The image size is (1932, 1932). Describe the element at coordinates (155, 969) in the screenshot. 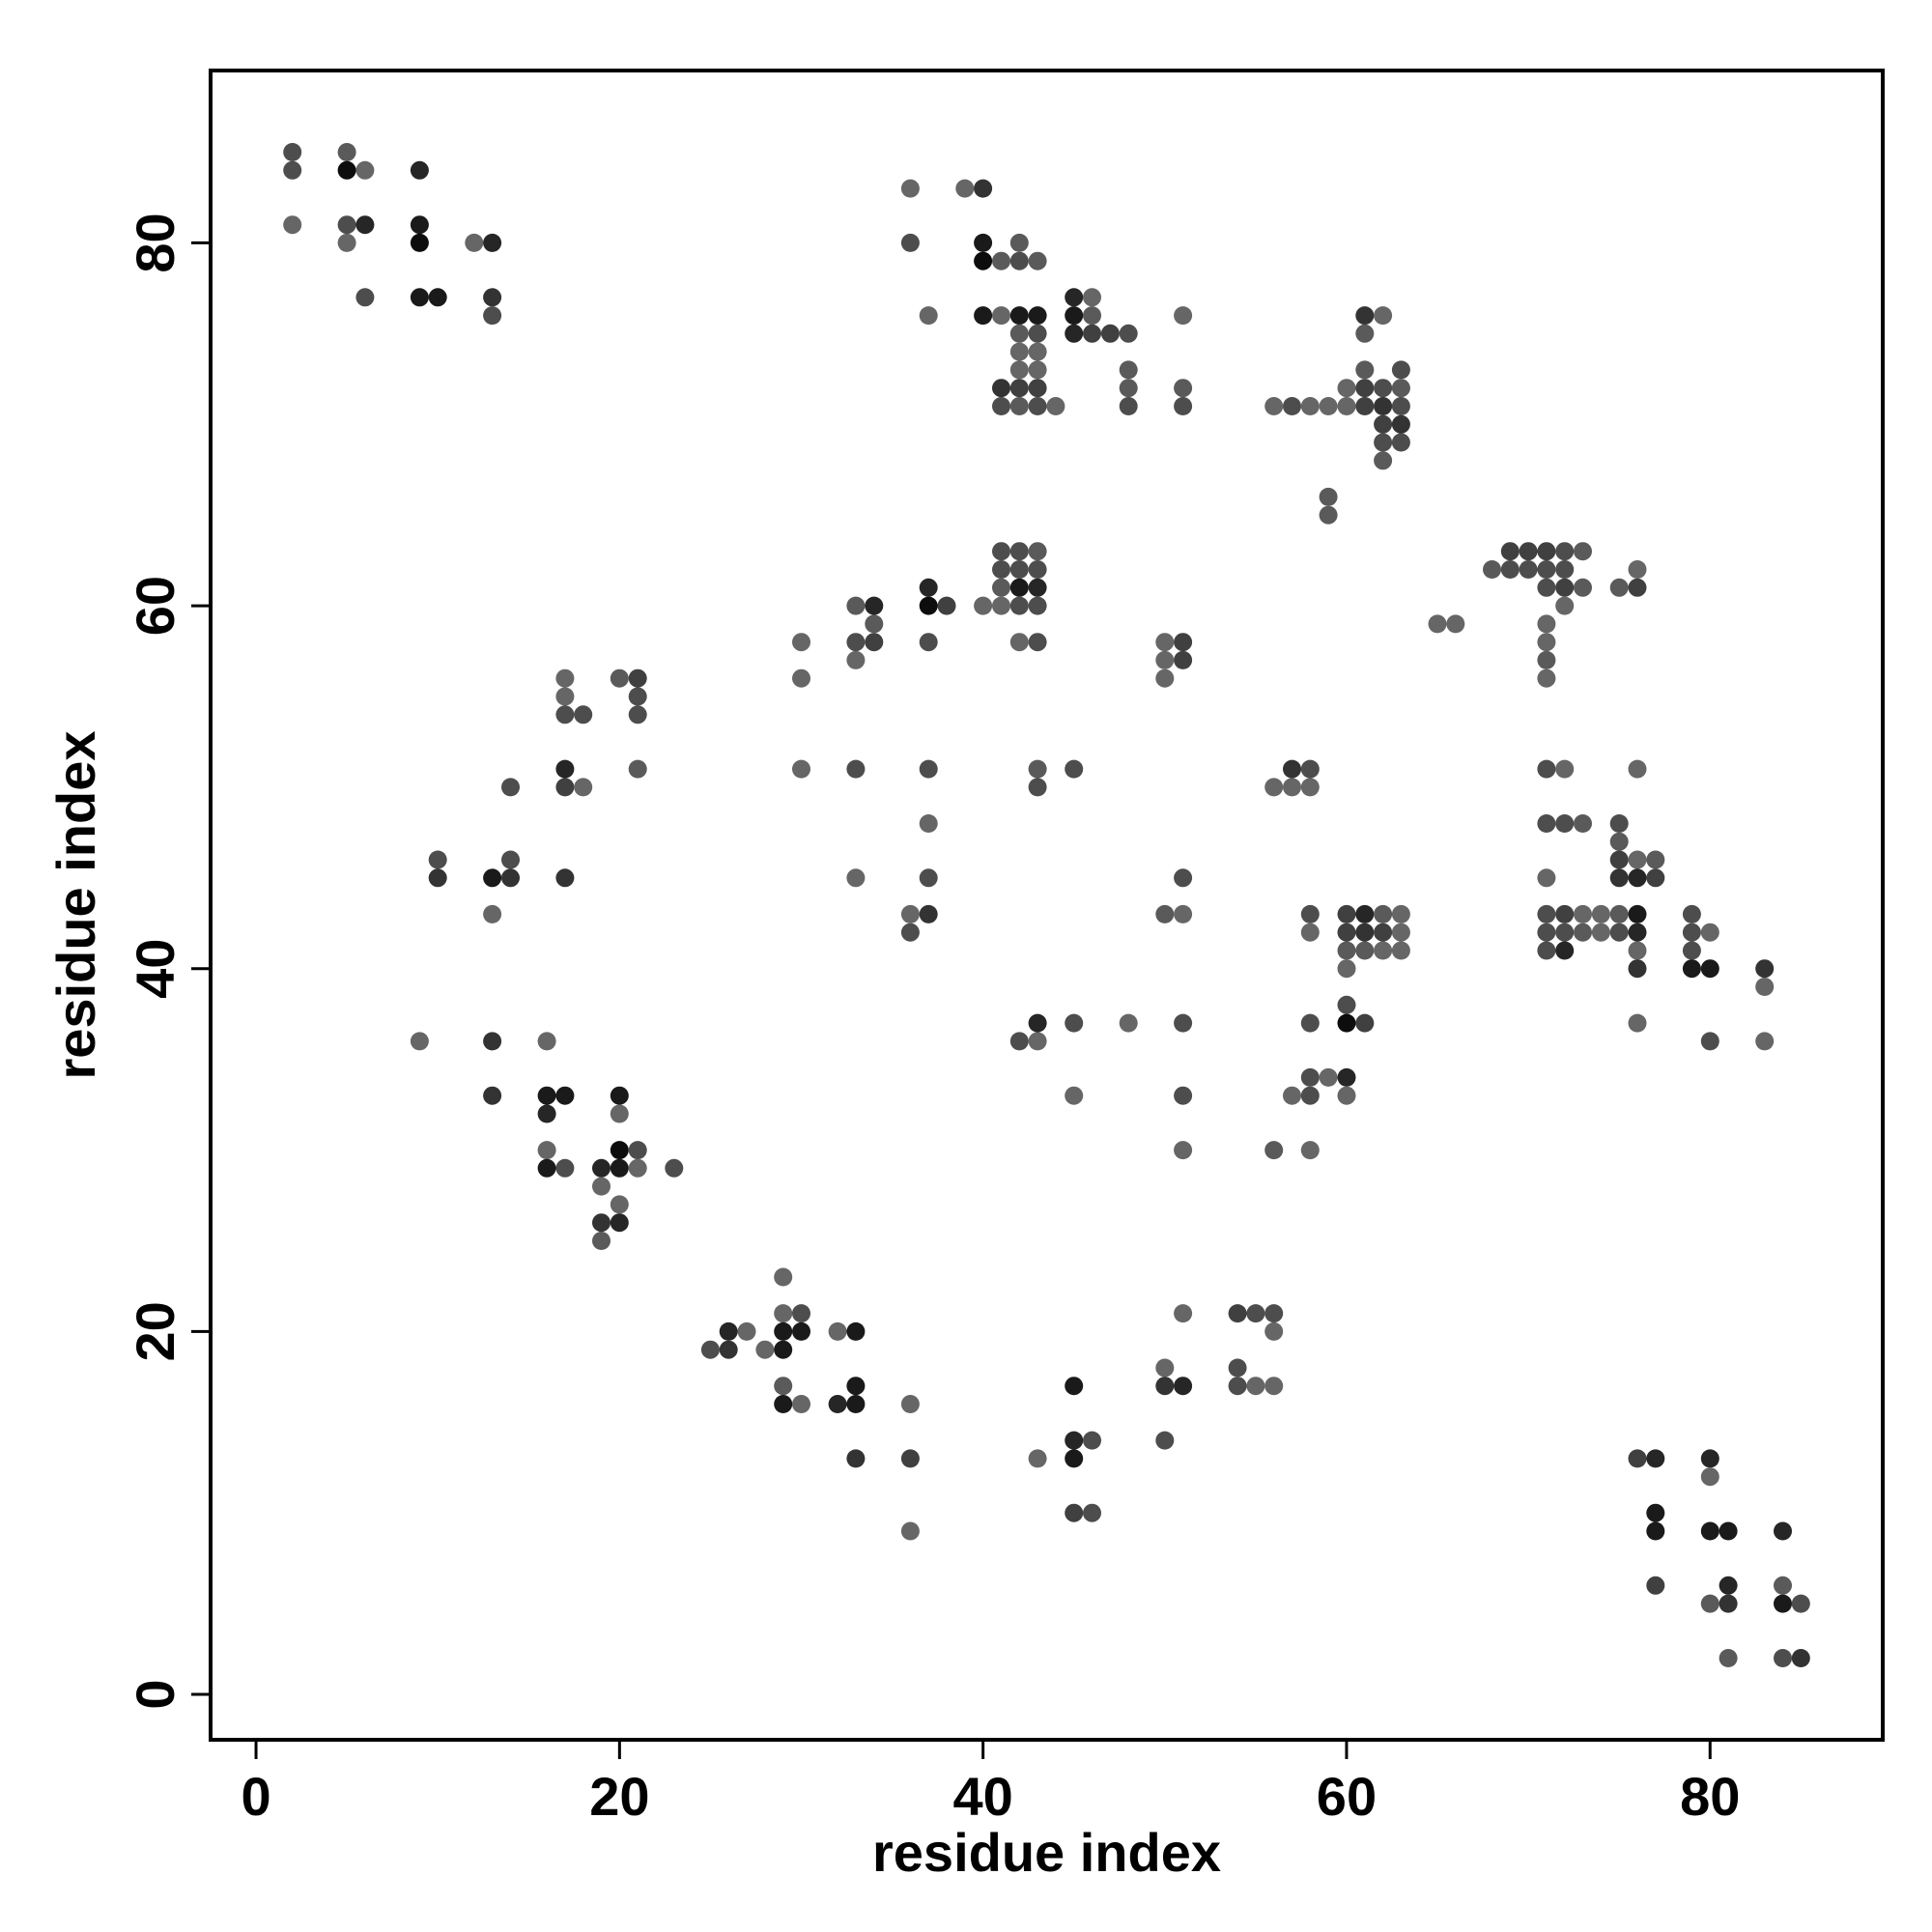

I see `y-tick-label: 40` at that location.